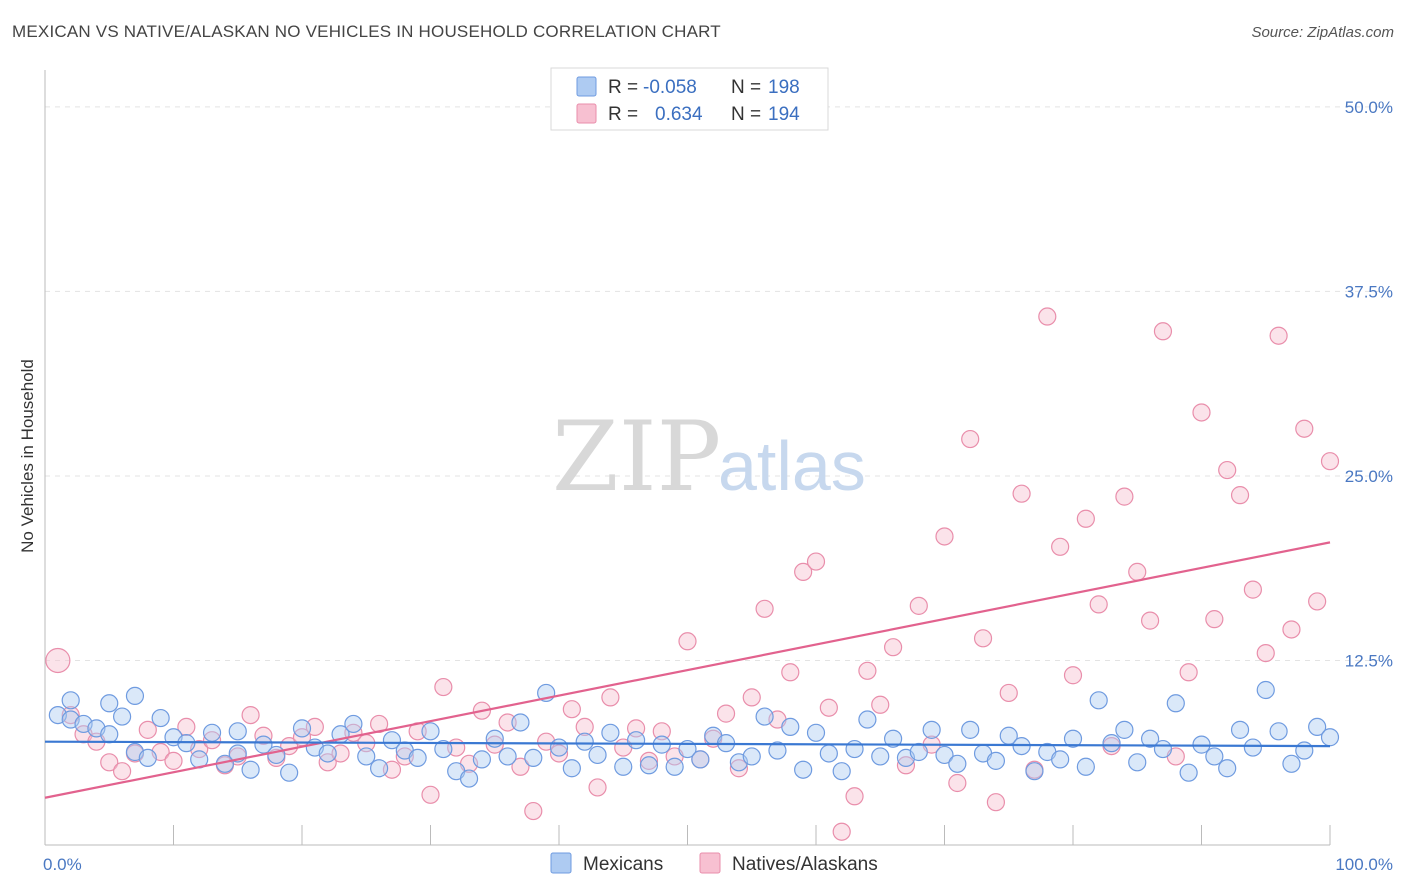  I want to click on legend-r-value-1: -0.058, so click(670, 87).